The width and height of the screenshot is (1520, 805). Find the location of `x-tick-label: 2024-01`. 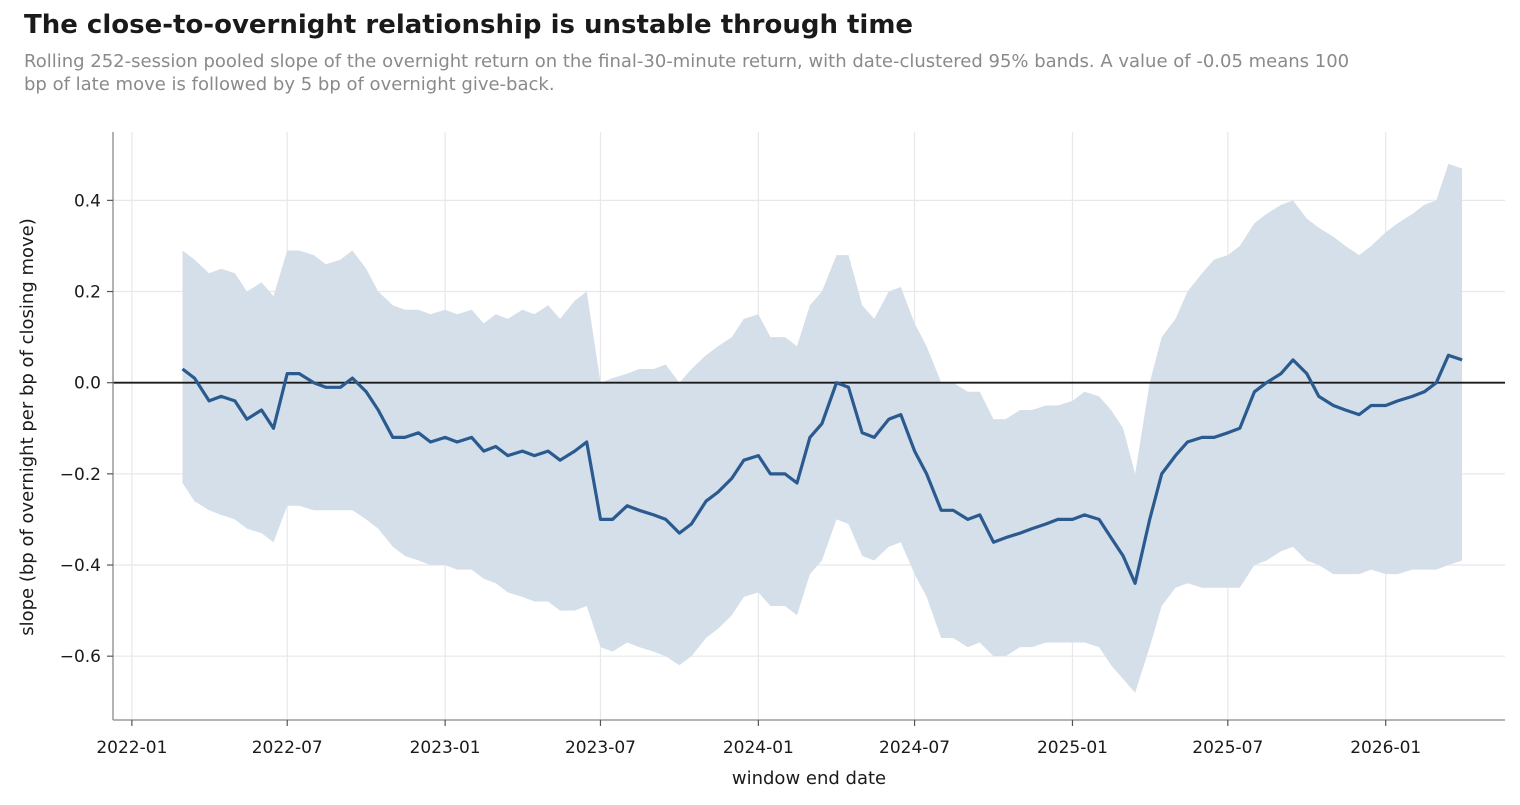

x-tick-label: 2024-01 is located at coordinates (758, 748).